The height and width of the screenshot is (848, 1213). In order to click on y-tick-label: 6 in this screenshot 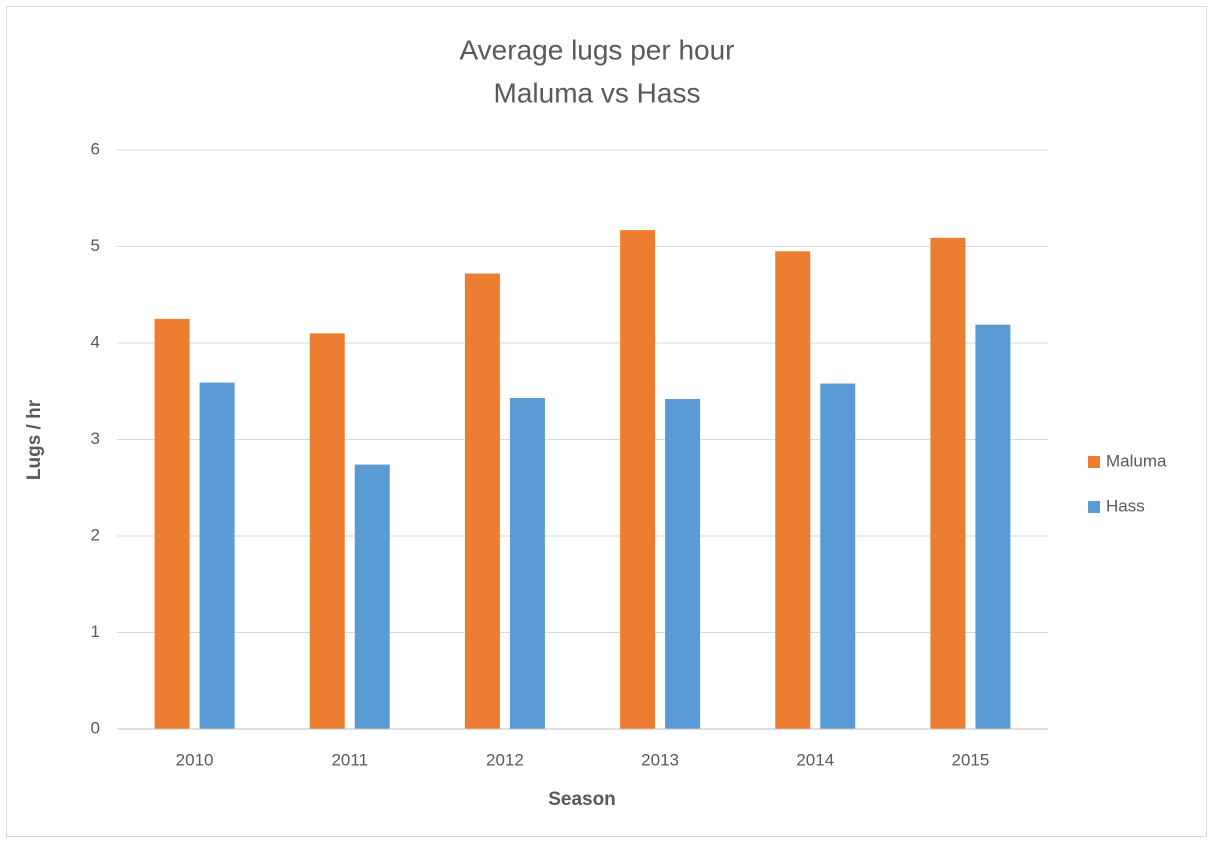, I will do `click(95, 148)`.